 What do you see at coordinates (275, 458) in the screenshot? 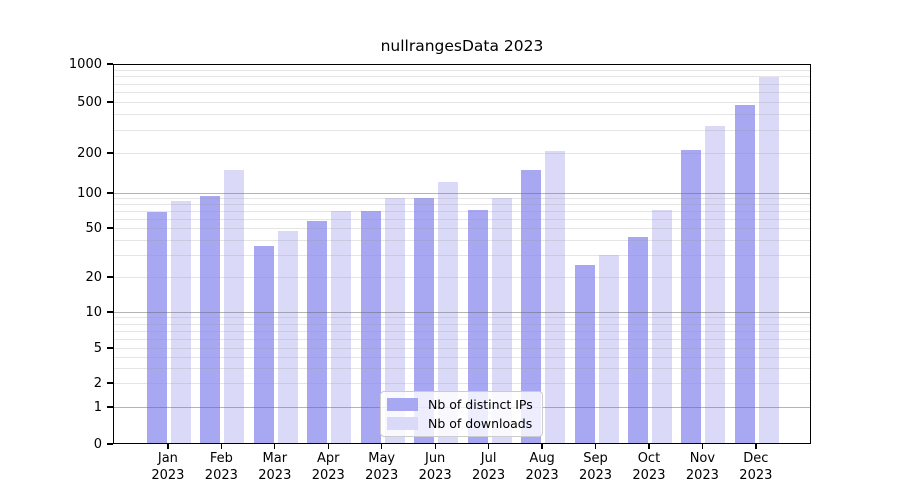
I see `x-tick-label-line: Mar` at bounding box center [275, 458].